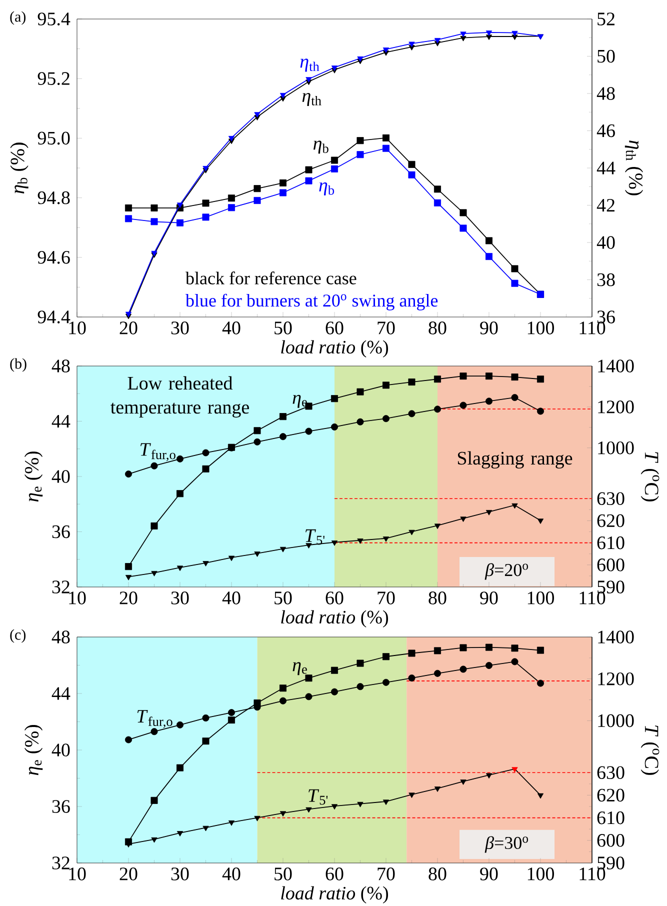  Describe the element at coordinates (18, 18) in the screenshot. I see `chart-title: (a)` at that location.